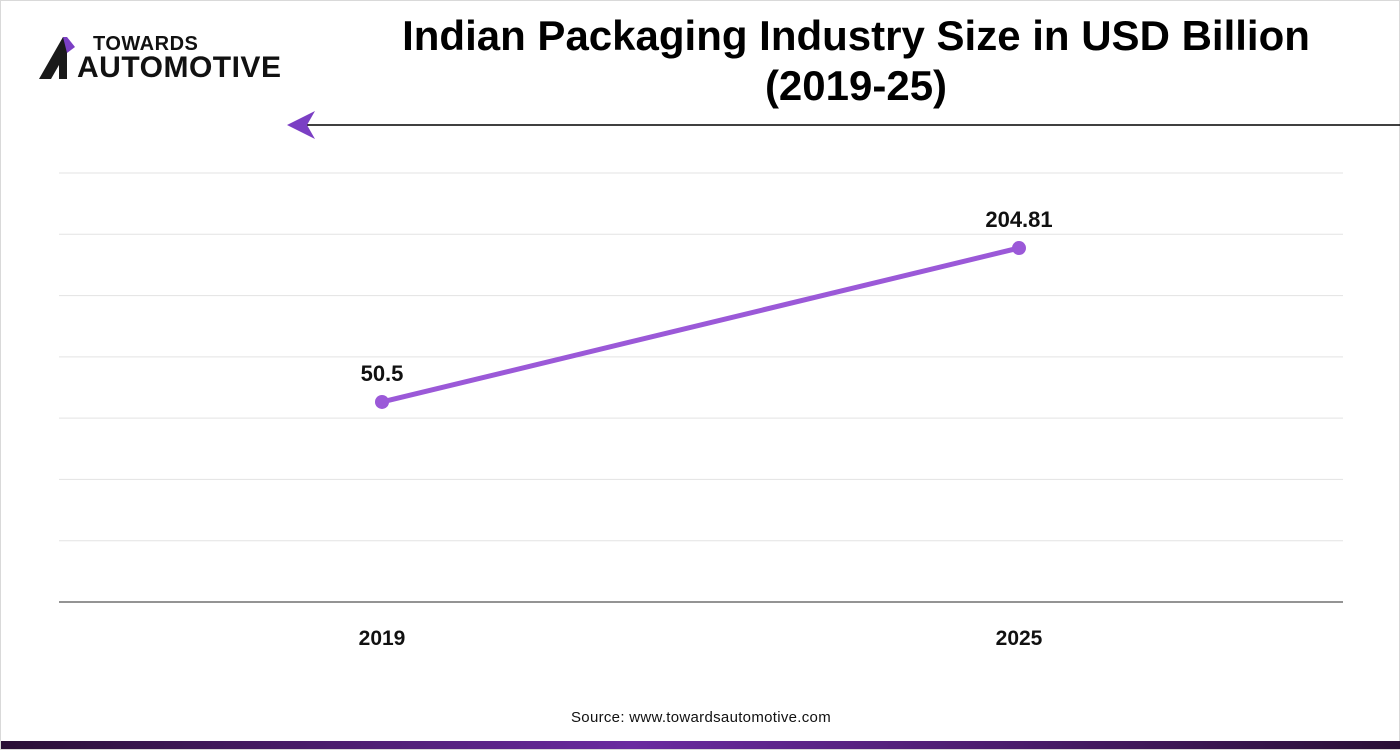  I want to click on data-label: 204.81, so click(1018, 219).